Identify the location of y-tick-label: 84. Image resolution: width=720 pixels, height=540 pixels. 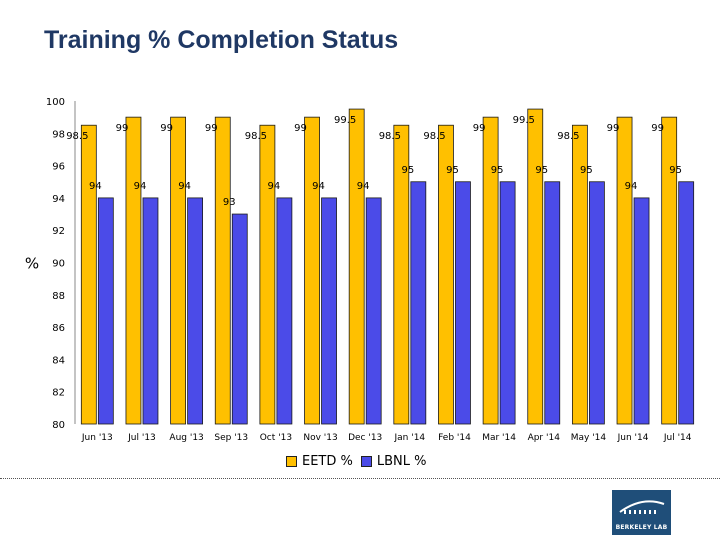
(58, 360).